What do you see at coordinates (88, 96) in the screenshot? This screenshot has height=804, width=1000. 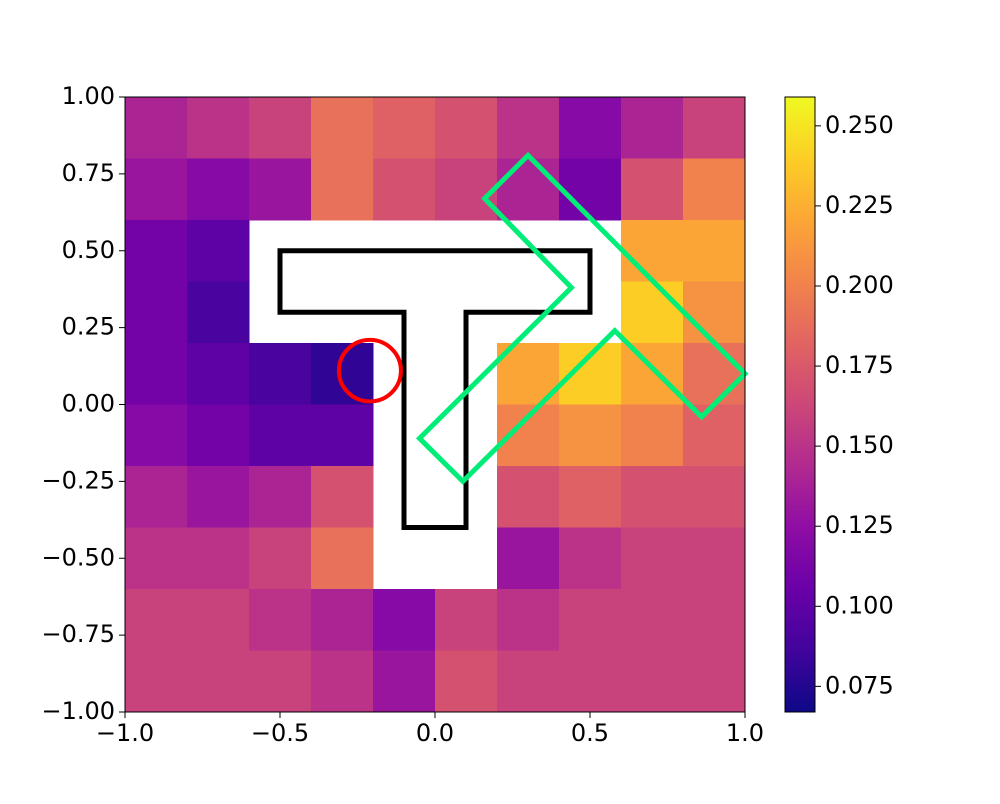 I see `y-tick-label: 1.00` at bounding box center [88, 96].